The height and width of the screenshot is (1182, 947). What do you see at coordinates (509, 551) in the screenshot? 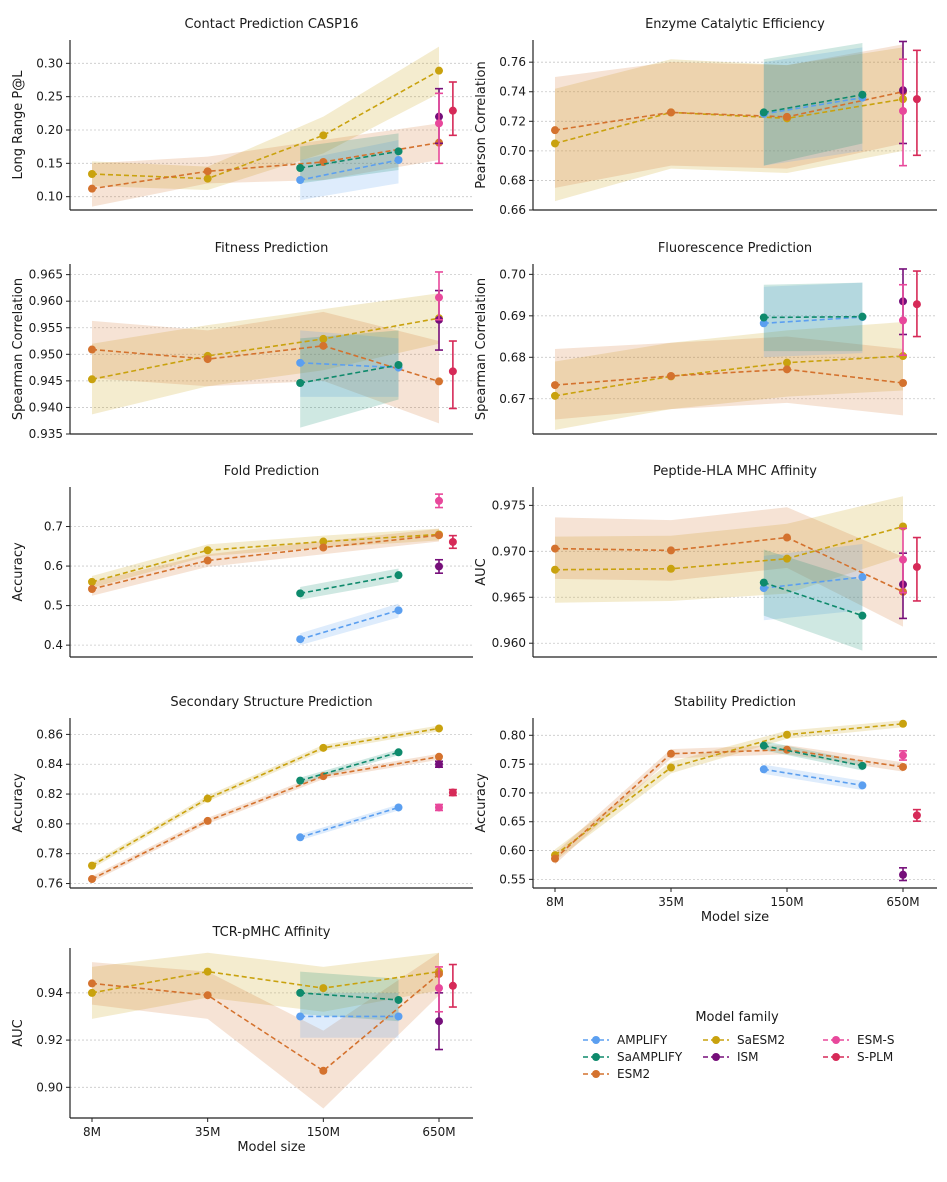
I see `y-tick-label: 0.970` at bounding box center [509, 551].